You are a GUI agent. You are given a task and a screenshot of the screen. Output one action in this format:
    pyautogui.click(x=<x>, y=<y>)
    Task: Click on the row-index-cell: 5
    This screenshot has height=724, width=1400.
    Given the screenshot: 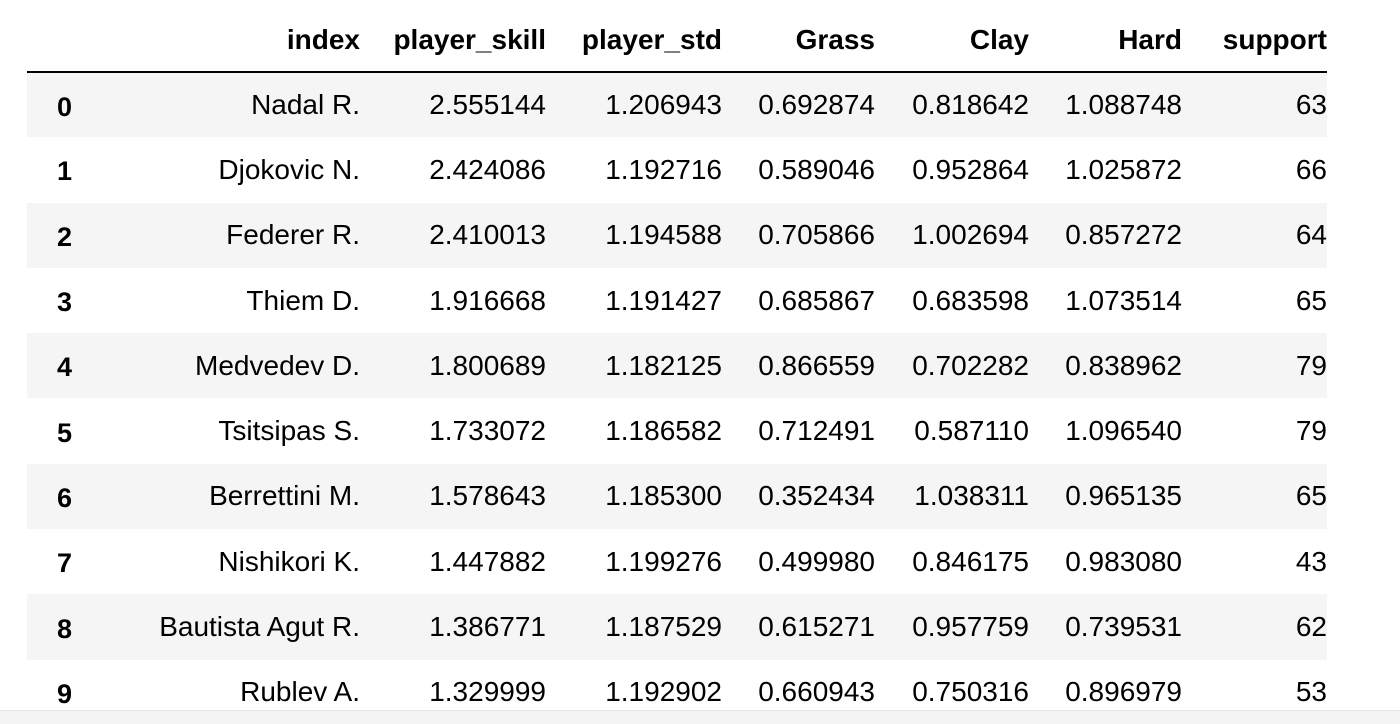 What is the action you would take?
    pyautogui.click(x=65, y=432)
    